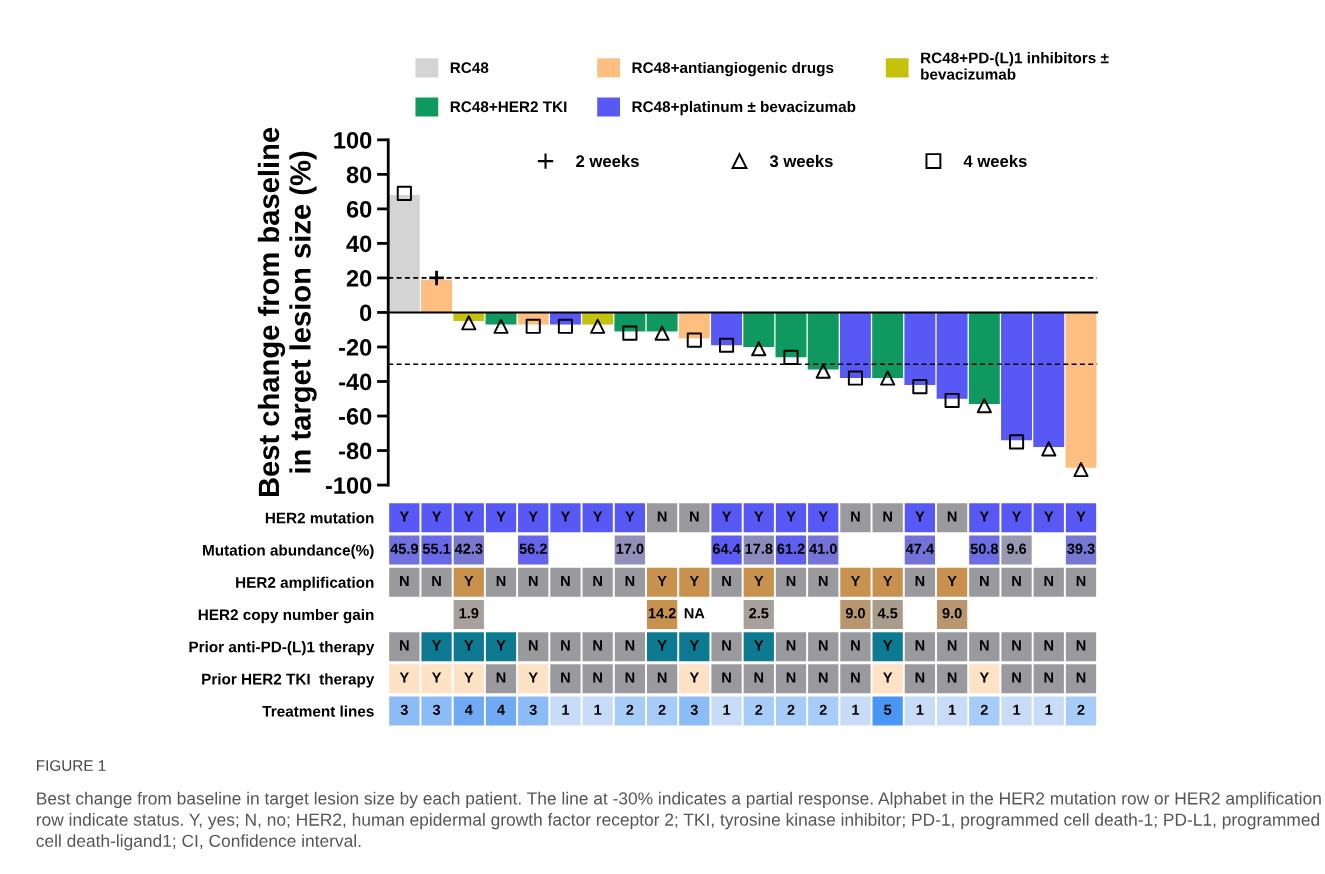  Describe the element at coordinates (404, 548) in the screenshot. I see `text: 45.9` at that location.